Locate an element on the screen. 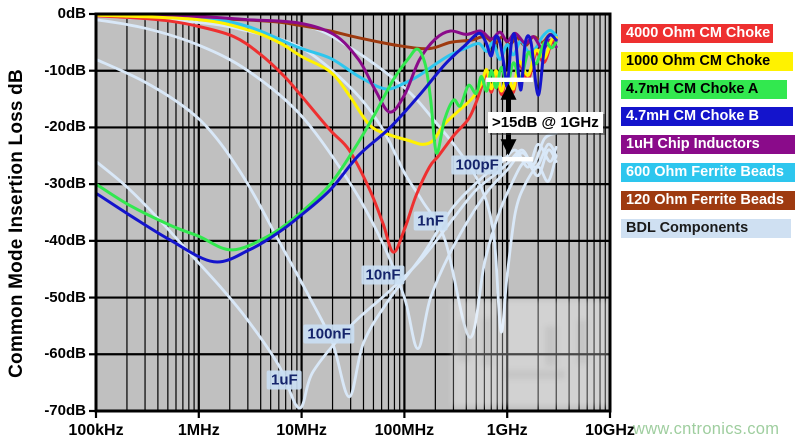 The height and width of the screenshot is (447, 808). y-tick-label: 0dB is located at coordinates (71, 13).